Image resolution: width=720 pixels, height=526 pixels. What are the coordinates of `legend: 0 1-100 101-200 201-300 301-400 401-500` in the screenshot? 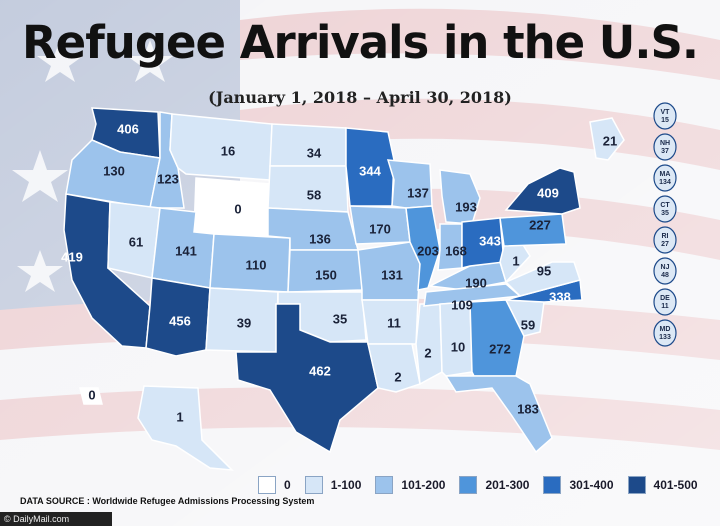 It's located at (485, 485).